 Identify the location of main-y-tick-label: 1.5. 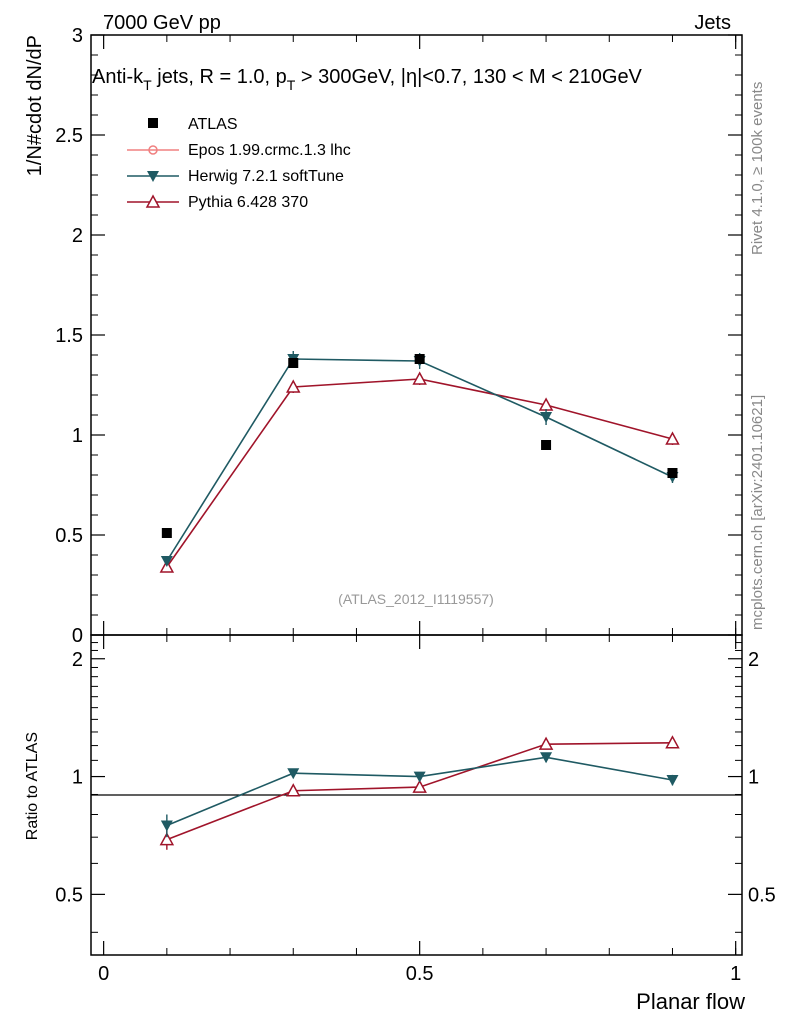
(69, 336).